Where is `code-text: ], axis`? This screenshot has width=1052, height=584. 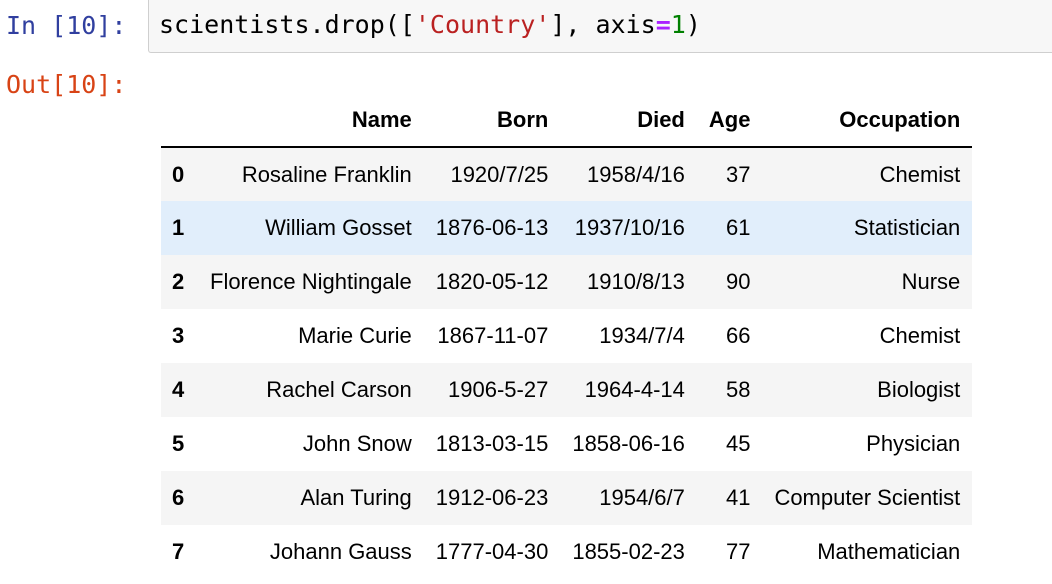
code-text: ], axis is located at coordinates (603, 24).